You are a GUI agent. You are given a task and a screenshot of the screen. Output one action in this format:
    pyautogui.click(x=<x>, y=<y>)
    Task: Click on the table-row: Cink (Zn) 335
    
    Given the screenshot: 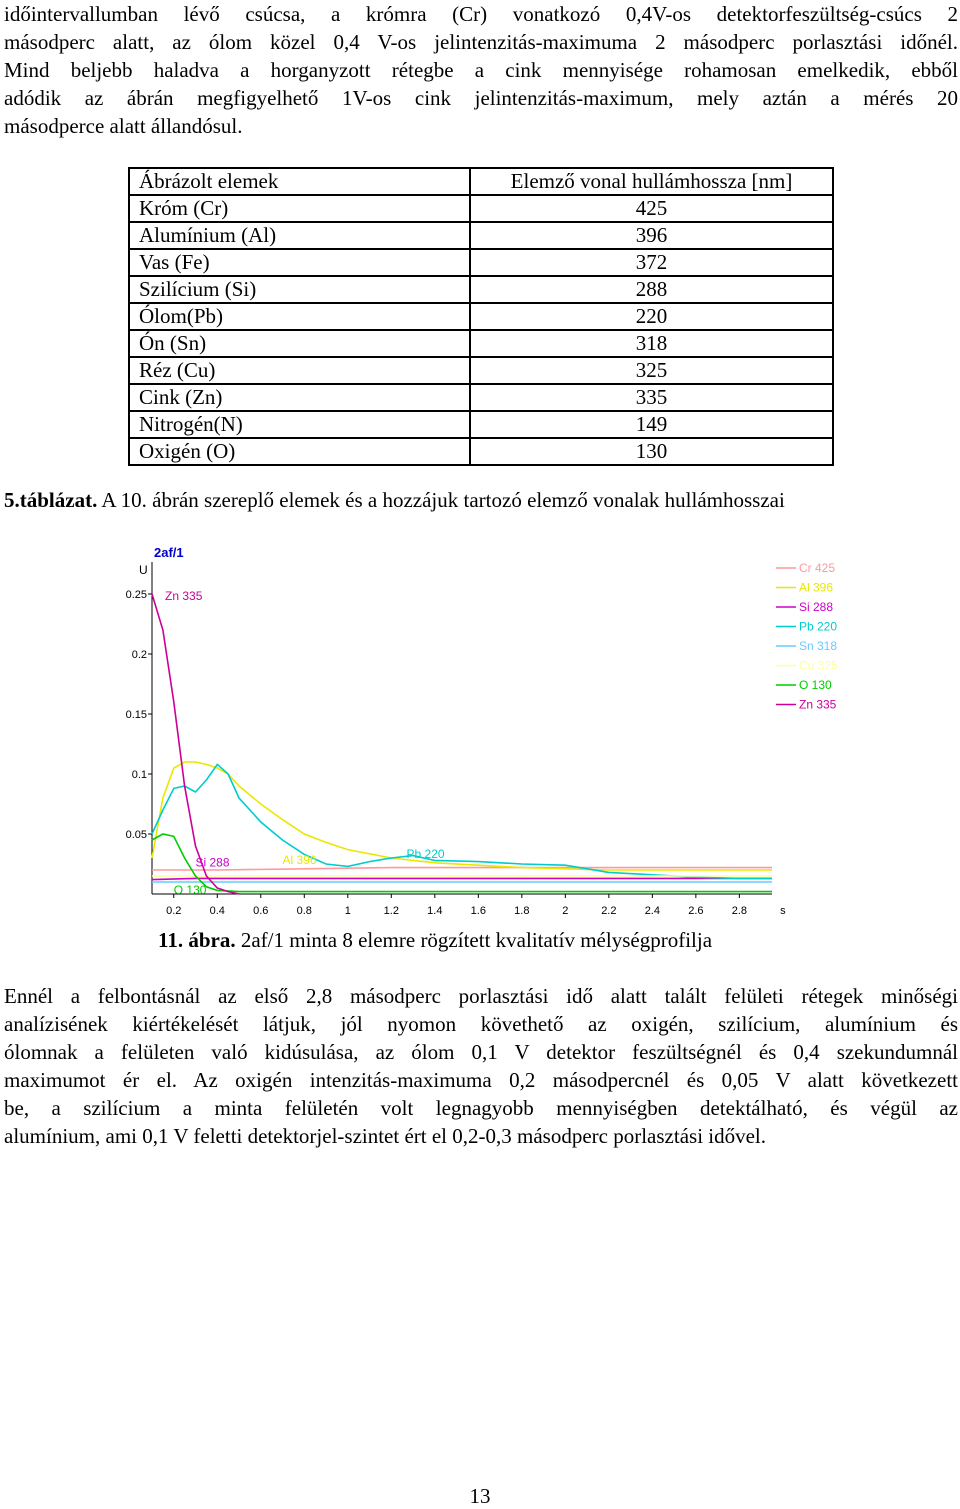 What is the action you would take?
    pyautogui.click(x=481, y=397)
    